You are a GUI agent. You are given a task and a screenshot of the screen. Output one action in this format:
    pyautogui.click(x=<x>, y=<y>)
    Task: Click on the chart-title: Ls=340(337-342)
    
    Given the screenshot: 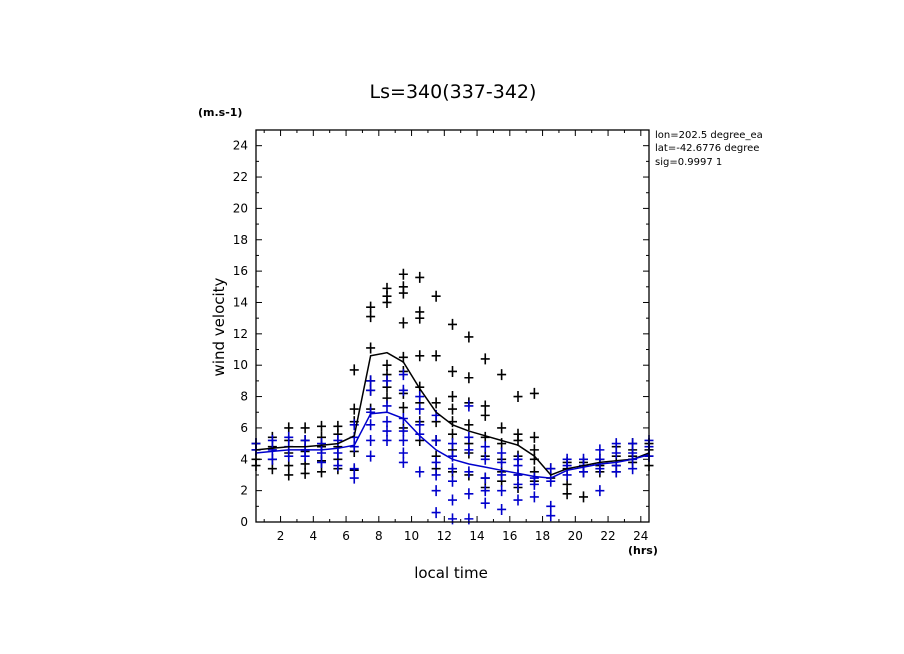 What is the action you would take?
    pyautogui.click(x=453, y=92)
    